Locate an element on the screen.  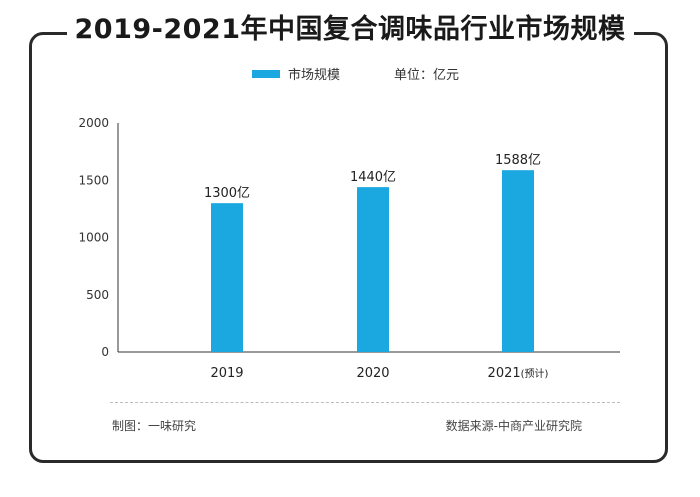
footer-divider is located at coordinates (365, 402).